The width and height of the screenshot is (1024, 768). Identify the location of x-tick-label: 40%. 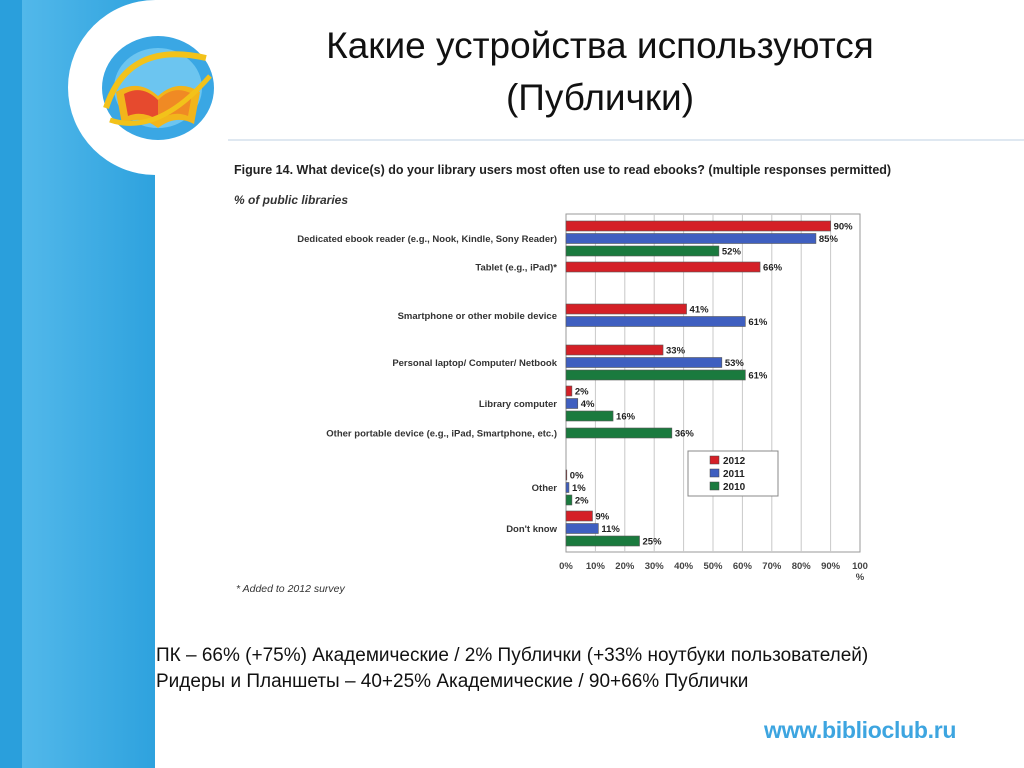
(684, 566).